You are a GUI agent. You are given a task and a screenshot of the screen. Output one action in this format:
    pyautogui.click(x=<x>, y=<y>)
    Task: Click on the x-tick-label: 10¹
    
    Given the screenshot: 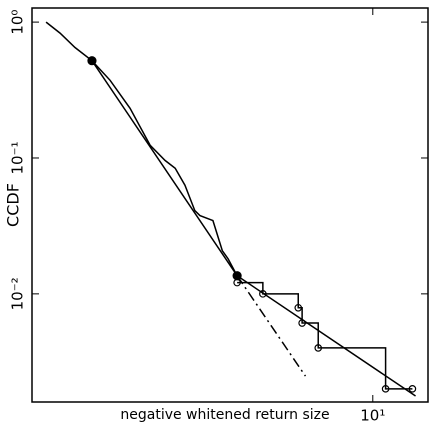 What is the action you would take?
    pyautogui.click(x=372, y=416)
    